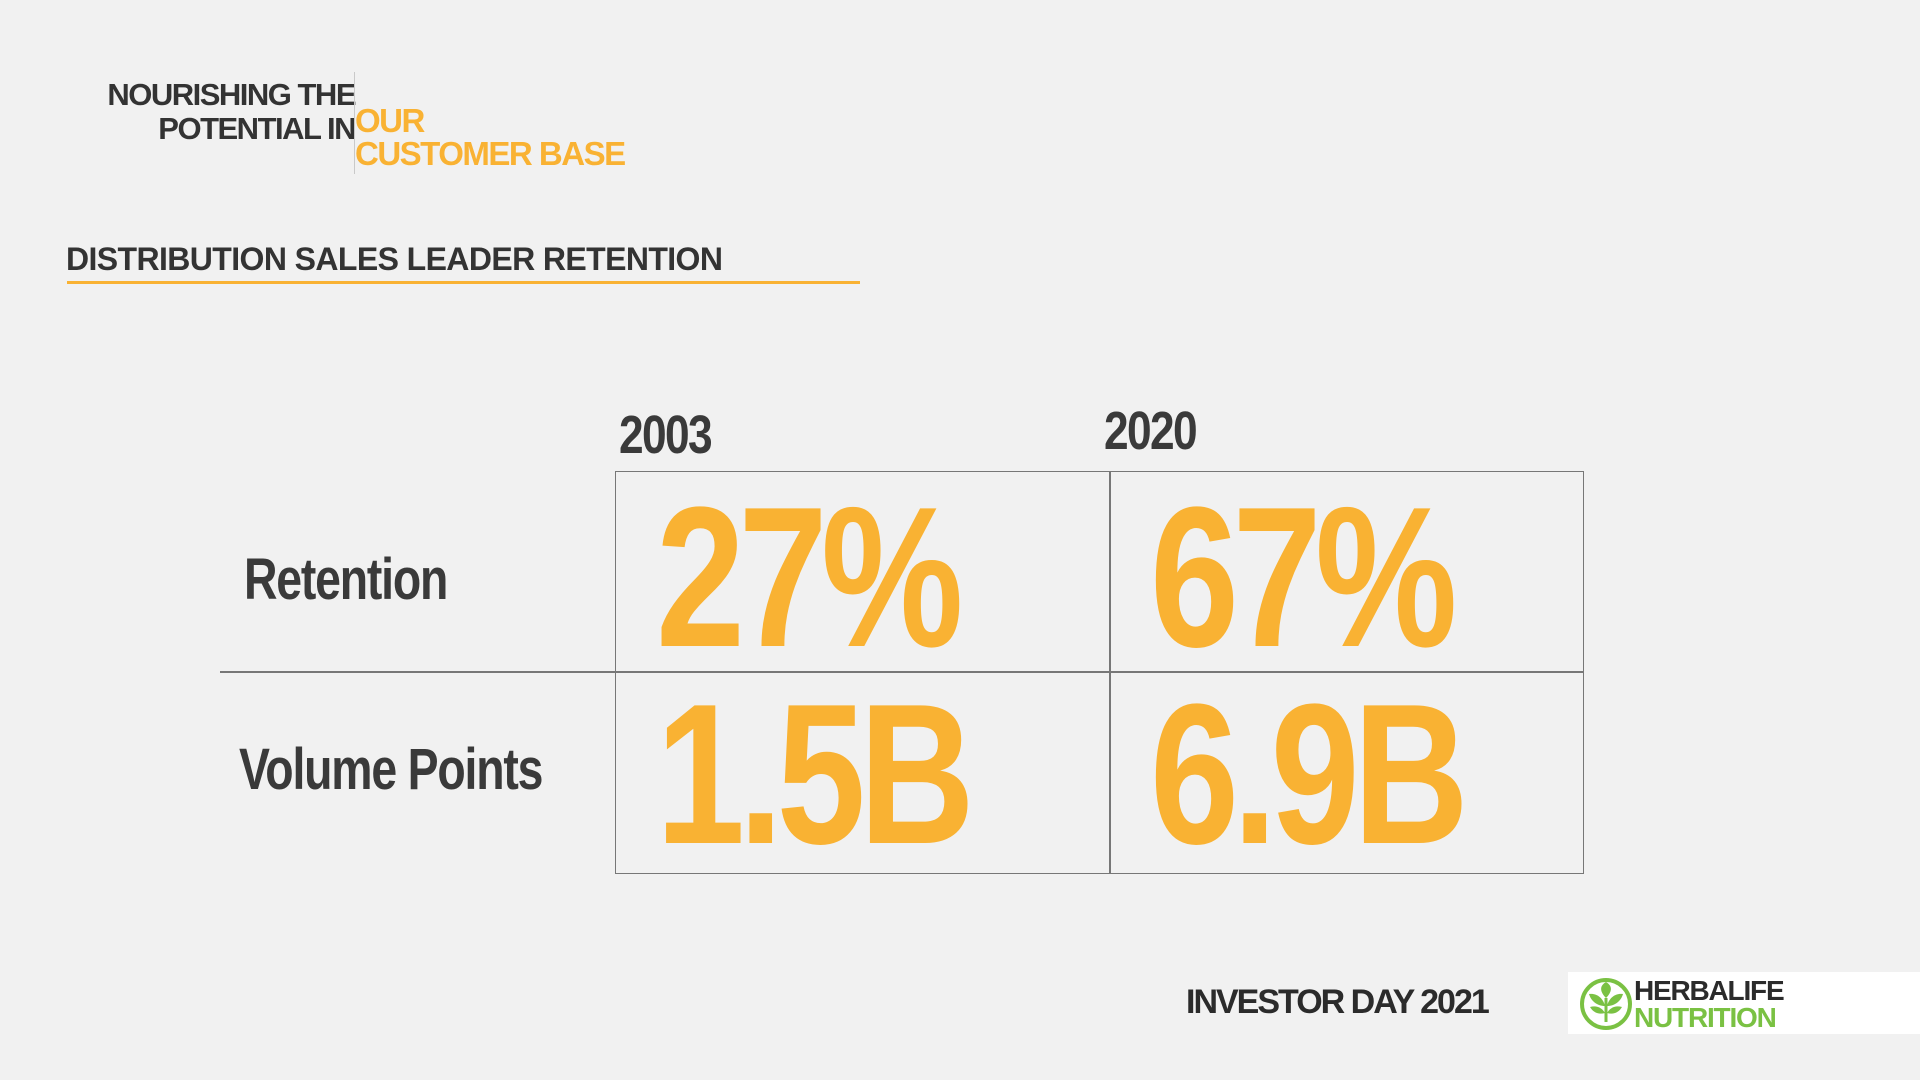 Image resolution: width=1920 pixels, height=1080 pixels. What do you see at coordinates (815, 774) in the screenshot?
I see `value-volume-points-2003: 1.5B` at bounding box center [815, 774].